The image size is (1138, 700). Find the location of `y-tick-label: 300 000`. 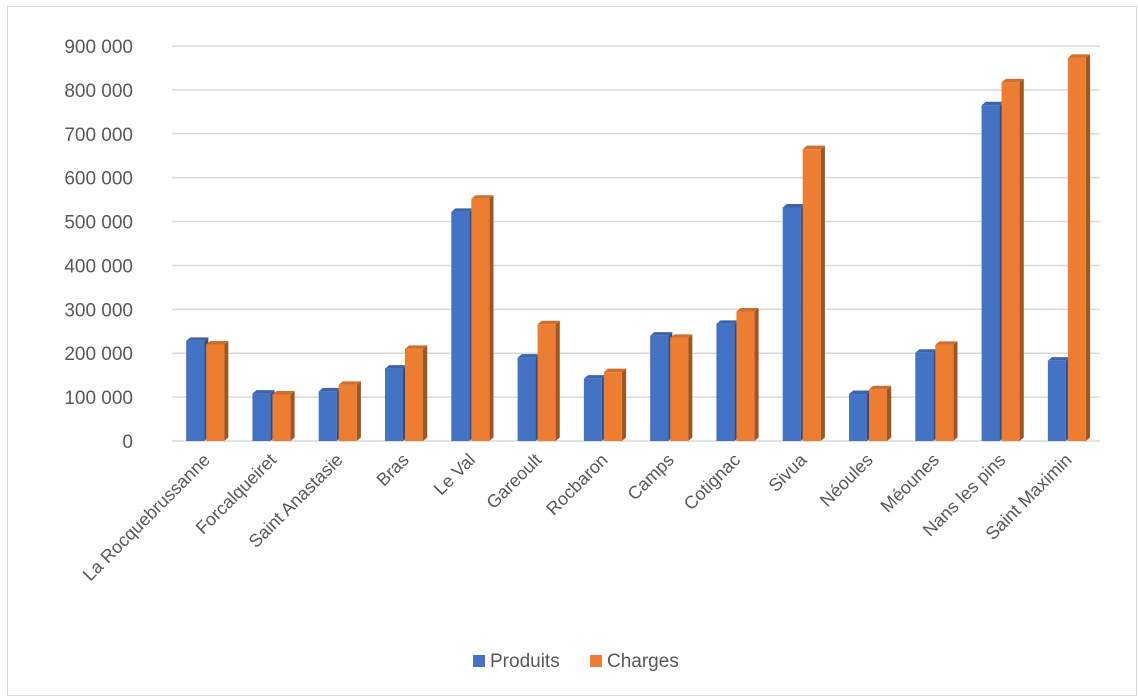

y-tick-label: 300 000 is located at coordinates (98, 310).